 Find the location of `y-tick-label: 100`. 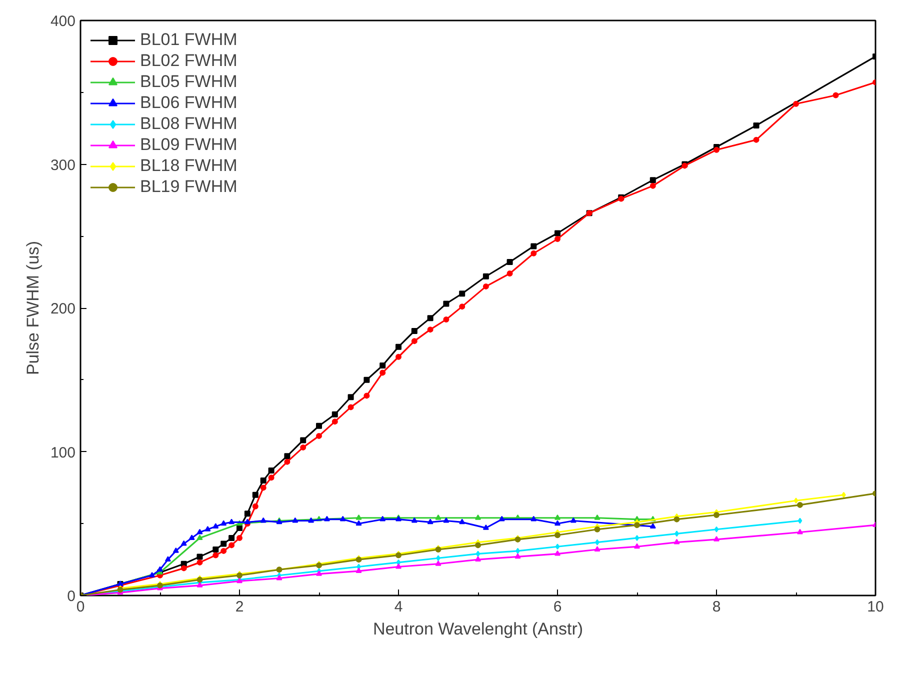

y-tick-label: 100 is located at coordinates (63, 453).